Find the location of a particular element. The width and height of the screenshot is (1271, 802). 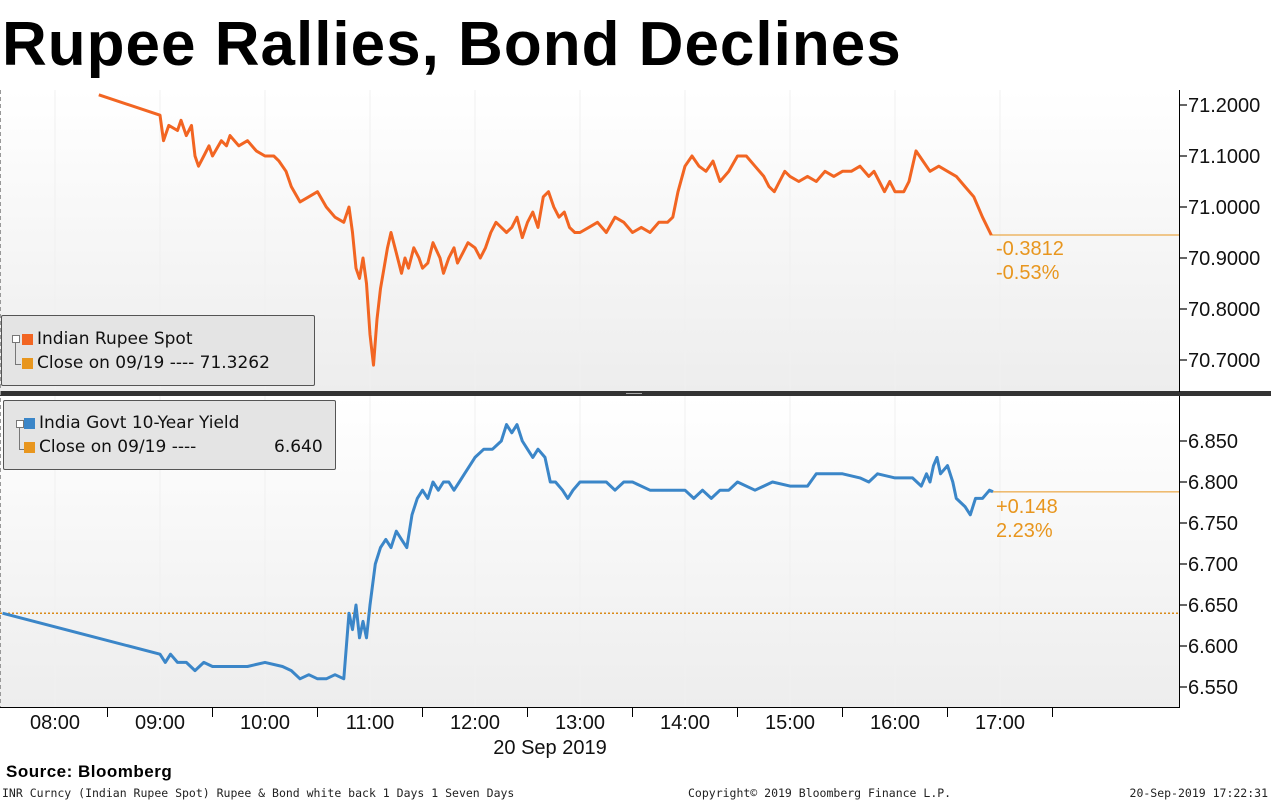

rupee-change-pct: -0.53% is located at coordinates (1028, 273).